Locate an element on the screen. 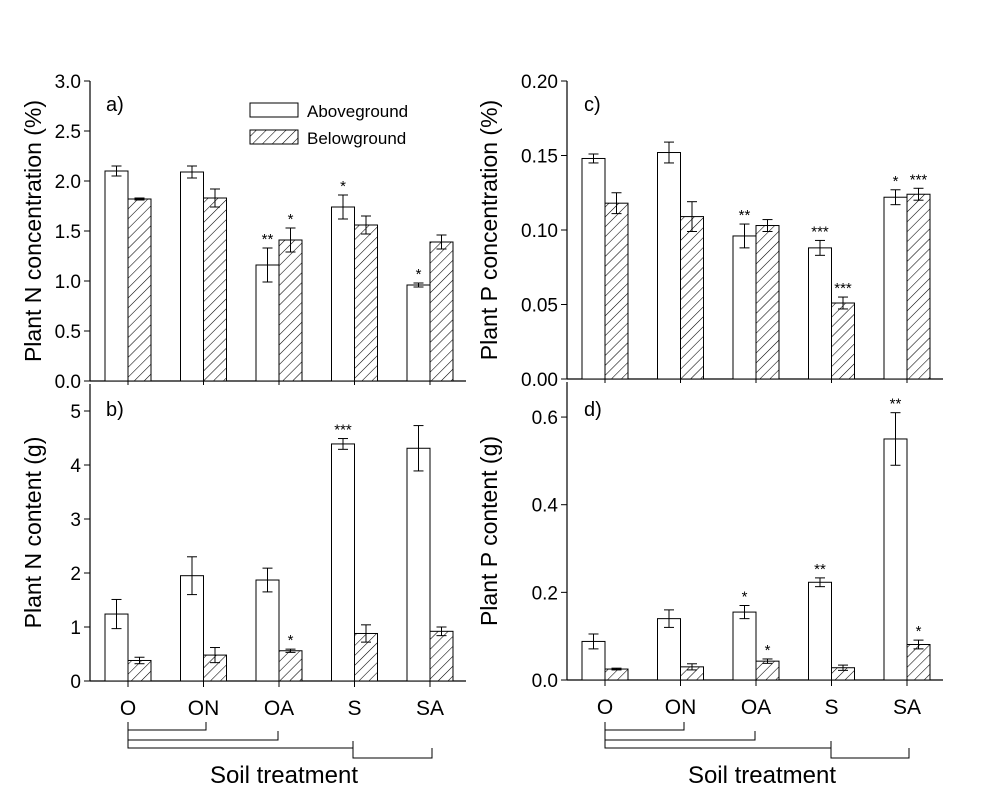 The height and width of the screenshot is (799, 984). legend-swatch-belowground is located at coordinates (274, 137).